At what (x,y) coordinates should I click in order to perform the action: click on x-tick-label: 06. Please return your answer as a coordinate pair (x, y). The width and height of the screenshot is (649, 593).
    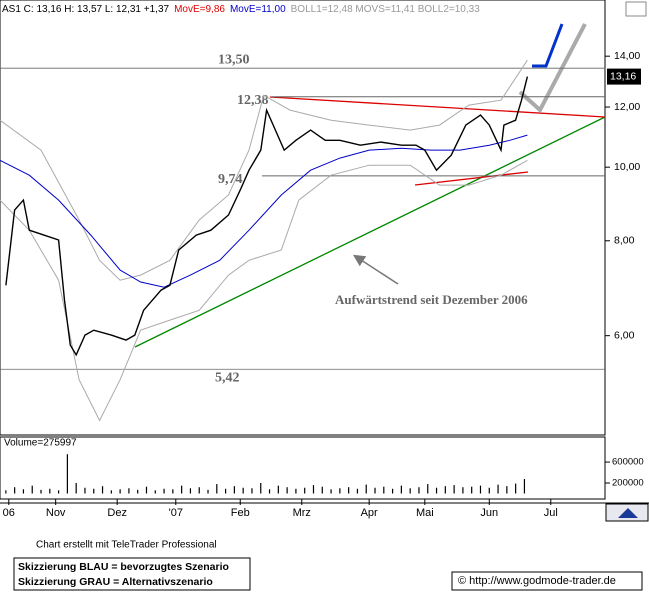
    Looking at the image, I should click on (9, 513).